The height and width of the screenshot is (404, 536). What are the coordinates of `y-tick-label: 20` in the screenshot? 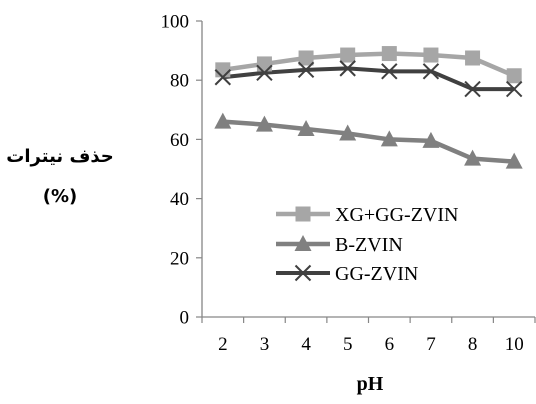 It's located at (179, 258).